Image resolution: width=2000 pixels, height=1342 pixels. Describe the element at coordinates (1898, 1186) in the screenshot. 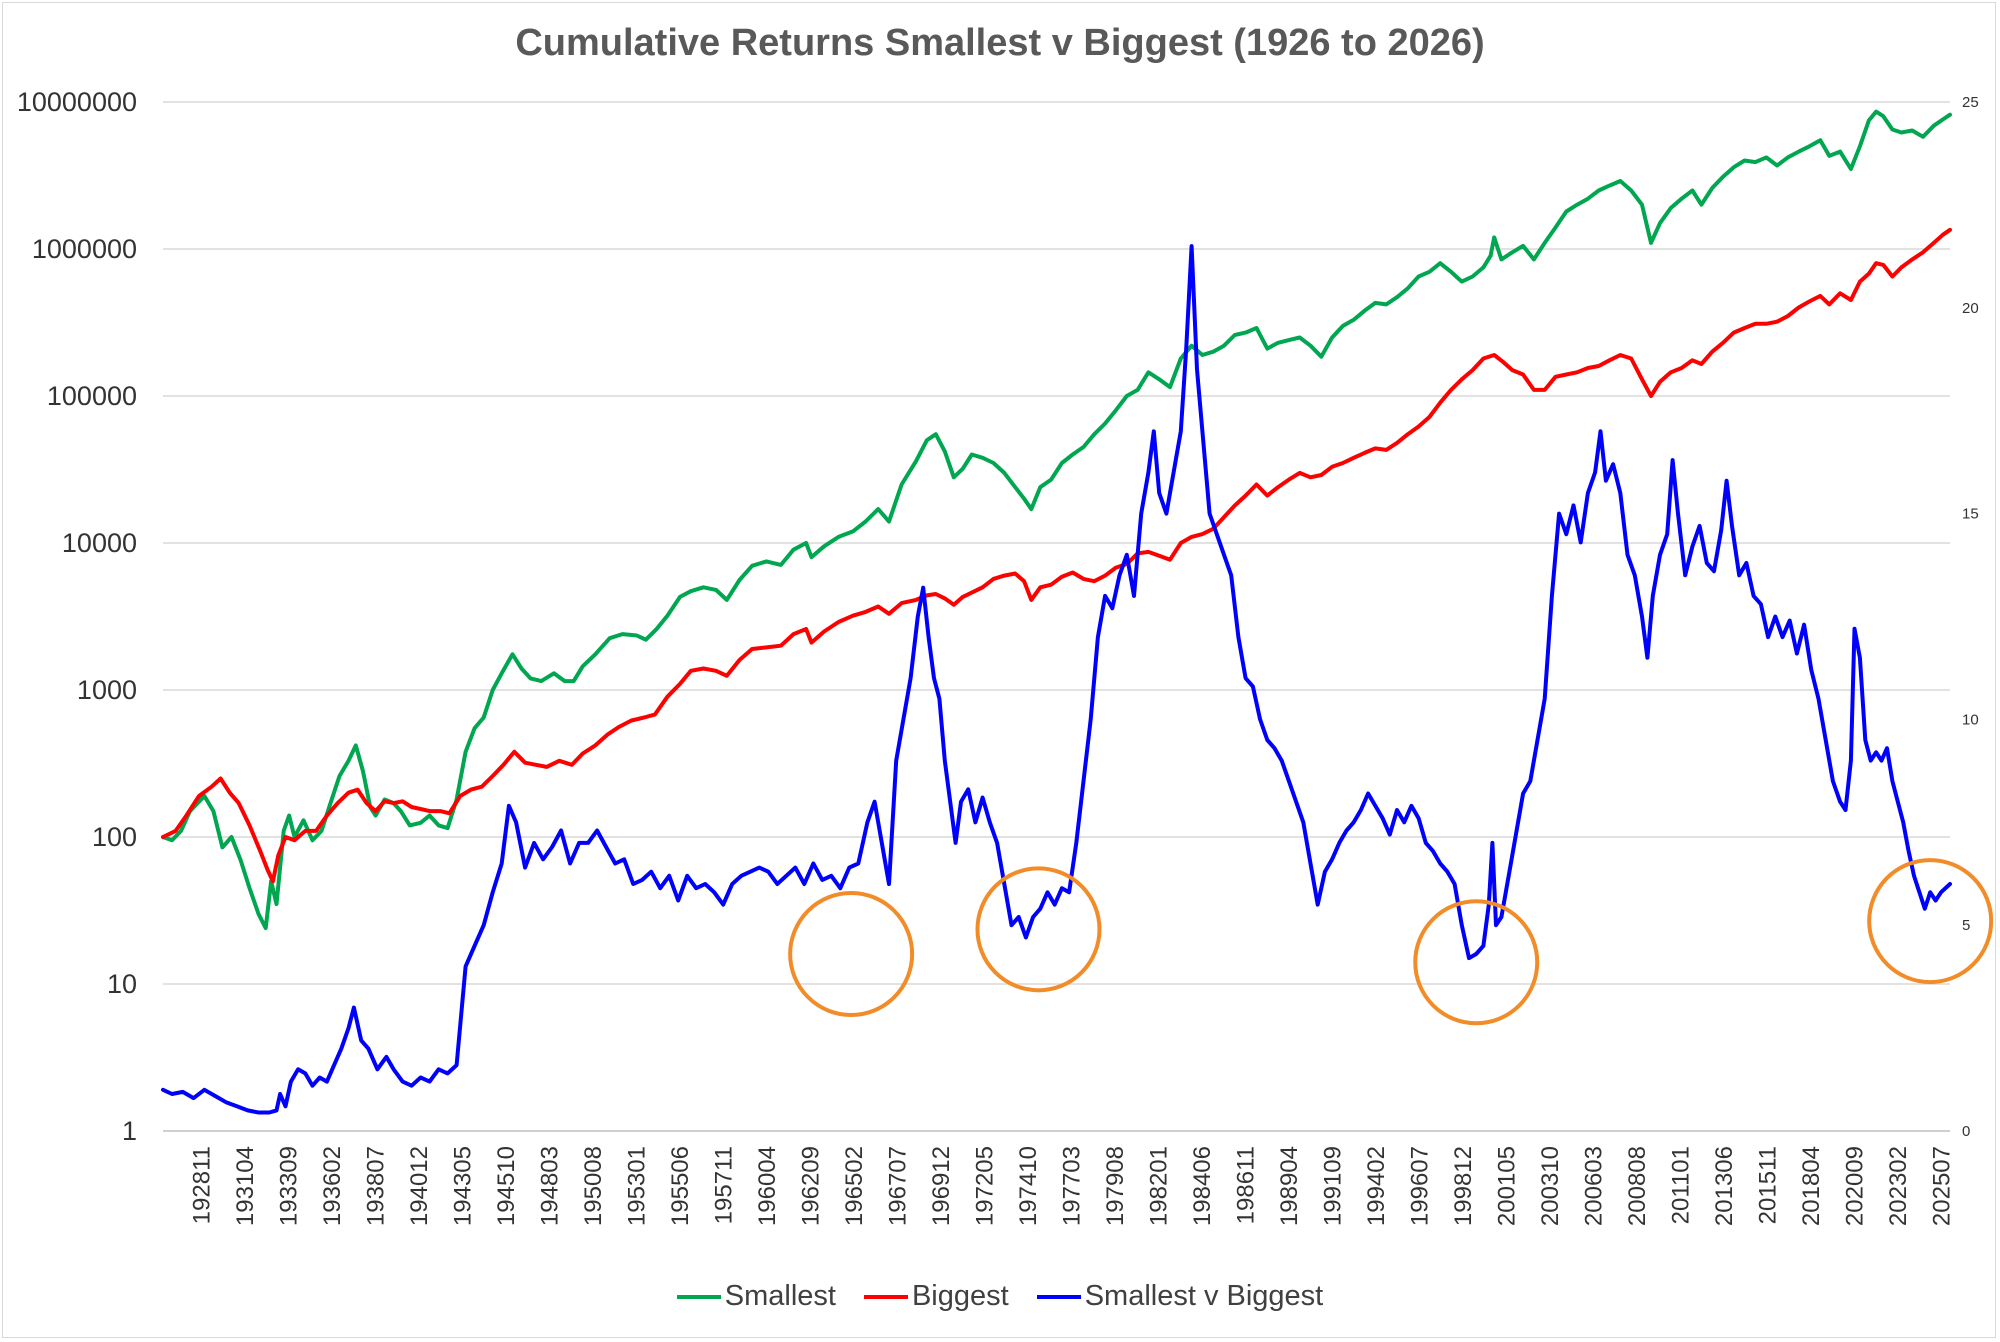

I see `x-tick-label: 202302` at that location.